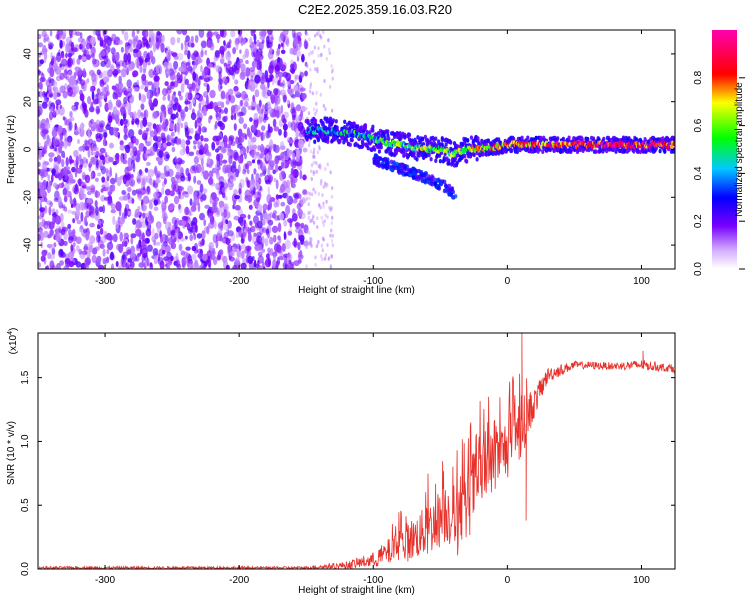 The height and width of the screenshot is (600, 750). What do you see at coordinates (25, 441) in the screenshot?
I see `snr-y-tick-label: 1.0` at bounding box center [25, 441].